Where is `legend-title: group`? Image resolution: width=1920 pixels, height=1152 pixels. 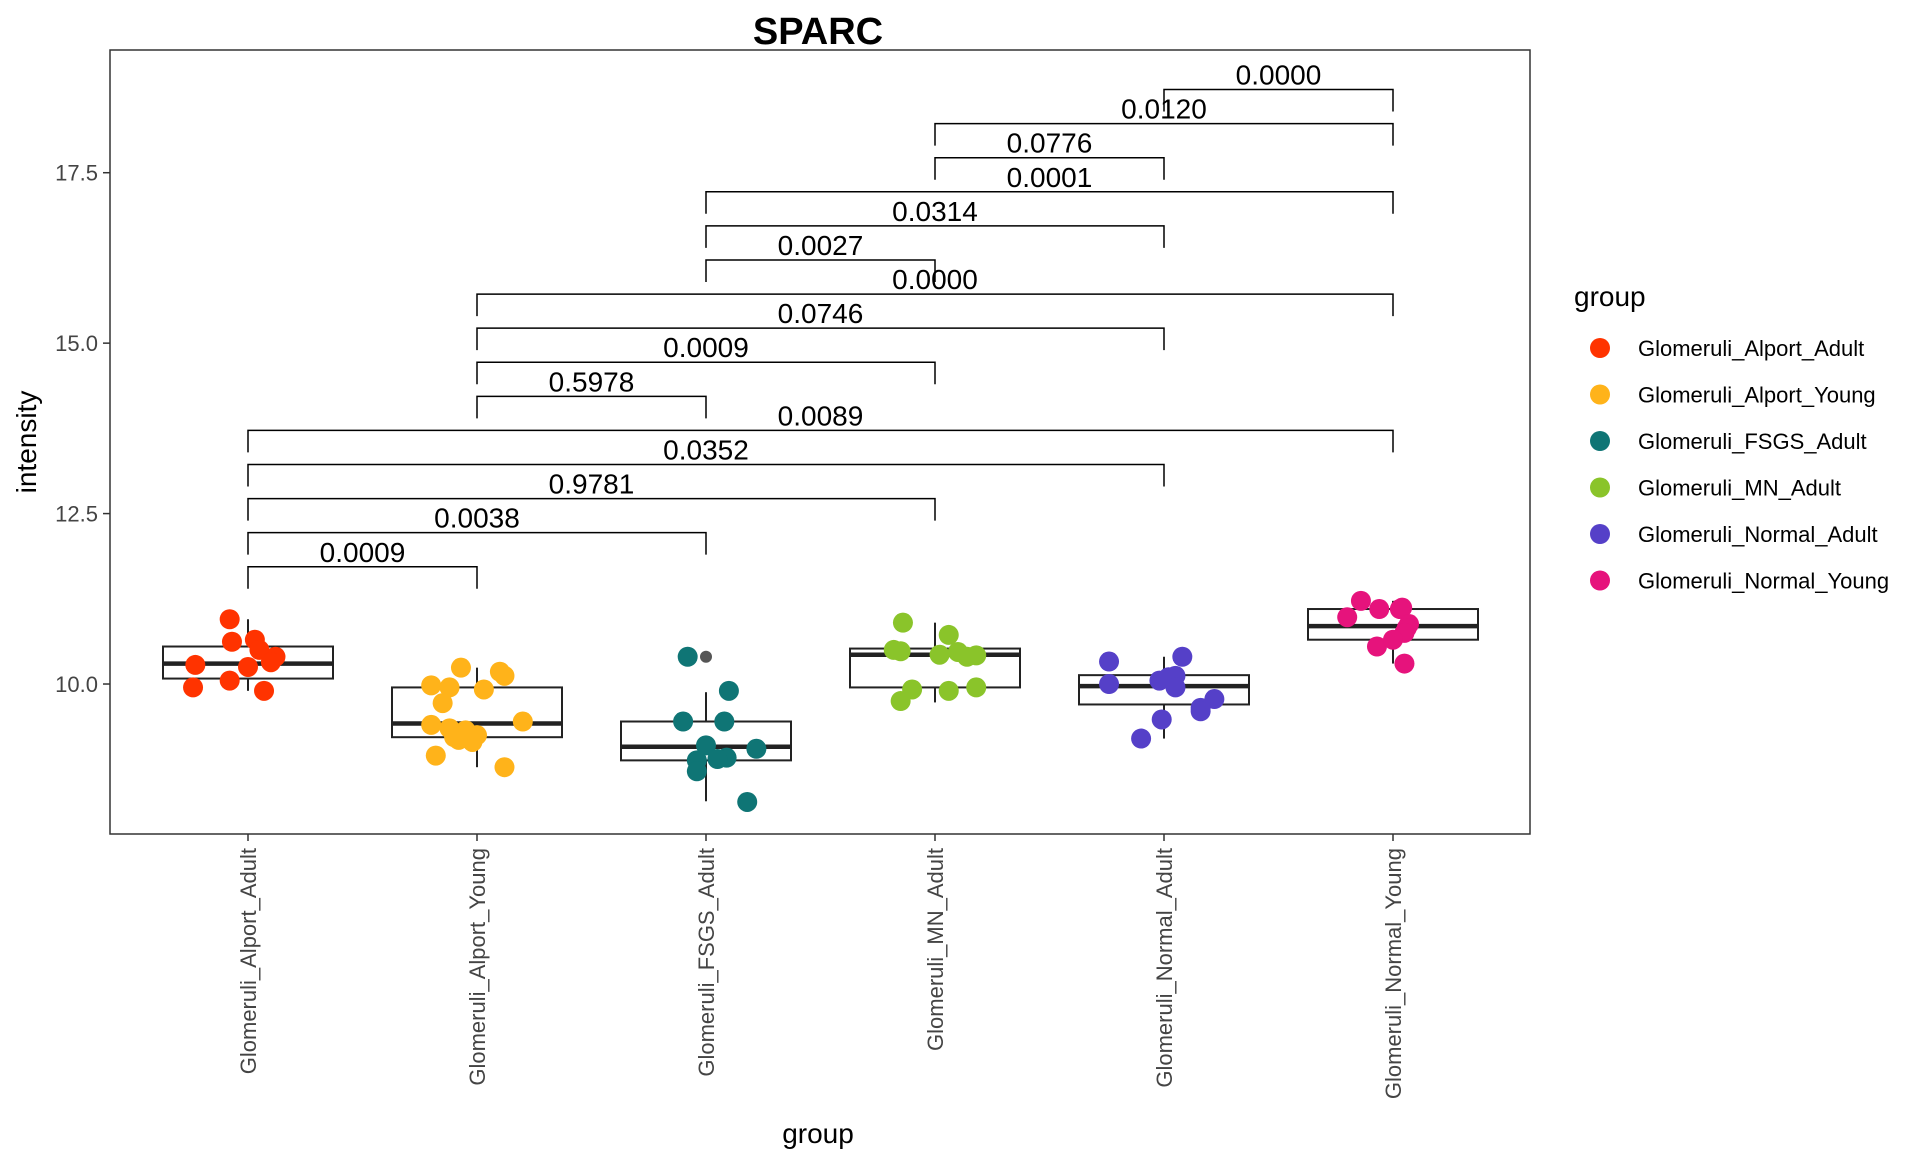 legend-title: group is located at coordinates (1610, 296).